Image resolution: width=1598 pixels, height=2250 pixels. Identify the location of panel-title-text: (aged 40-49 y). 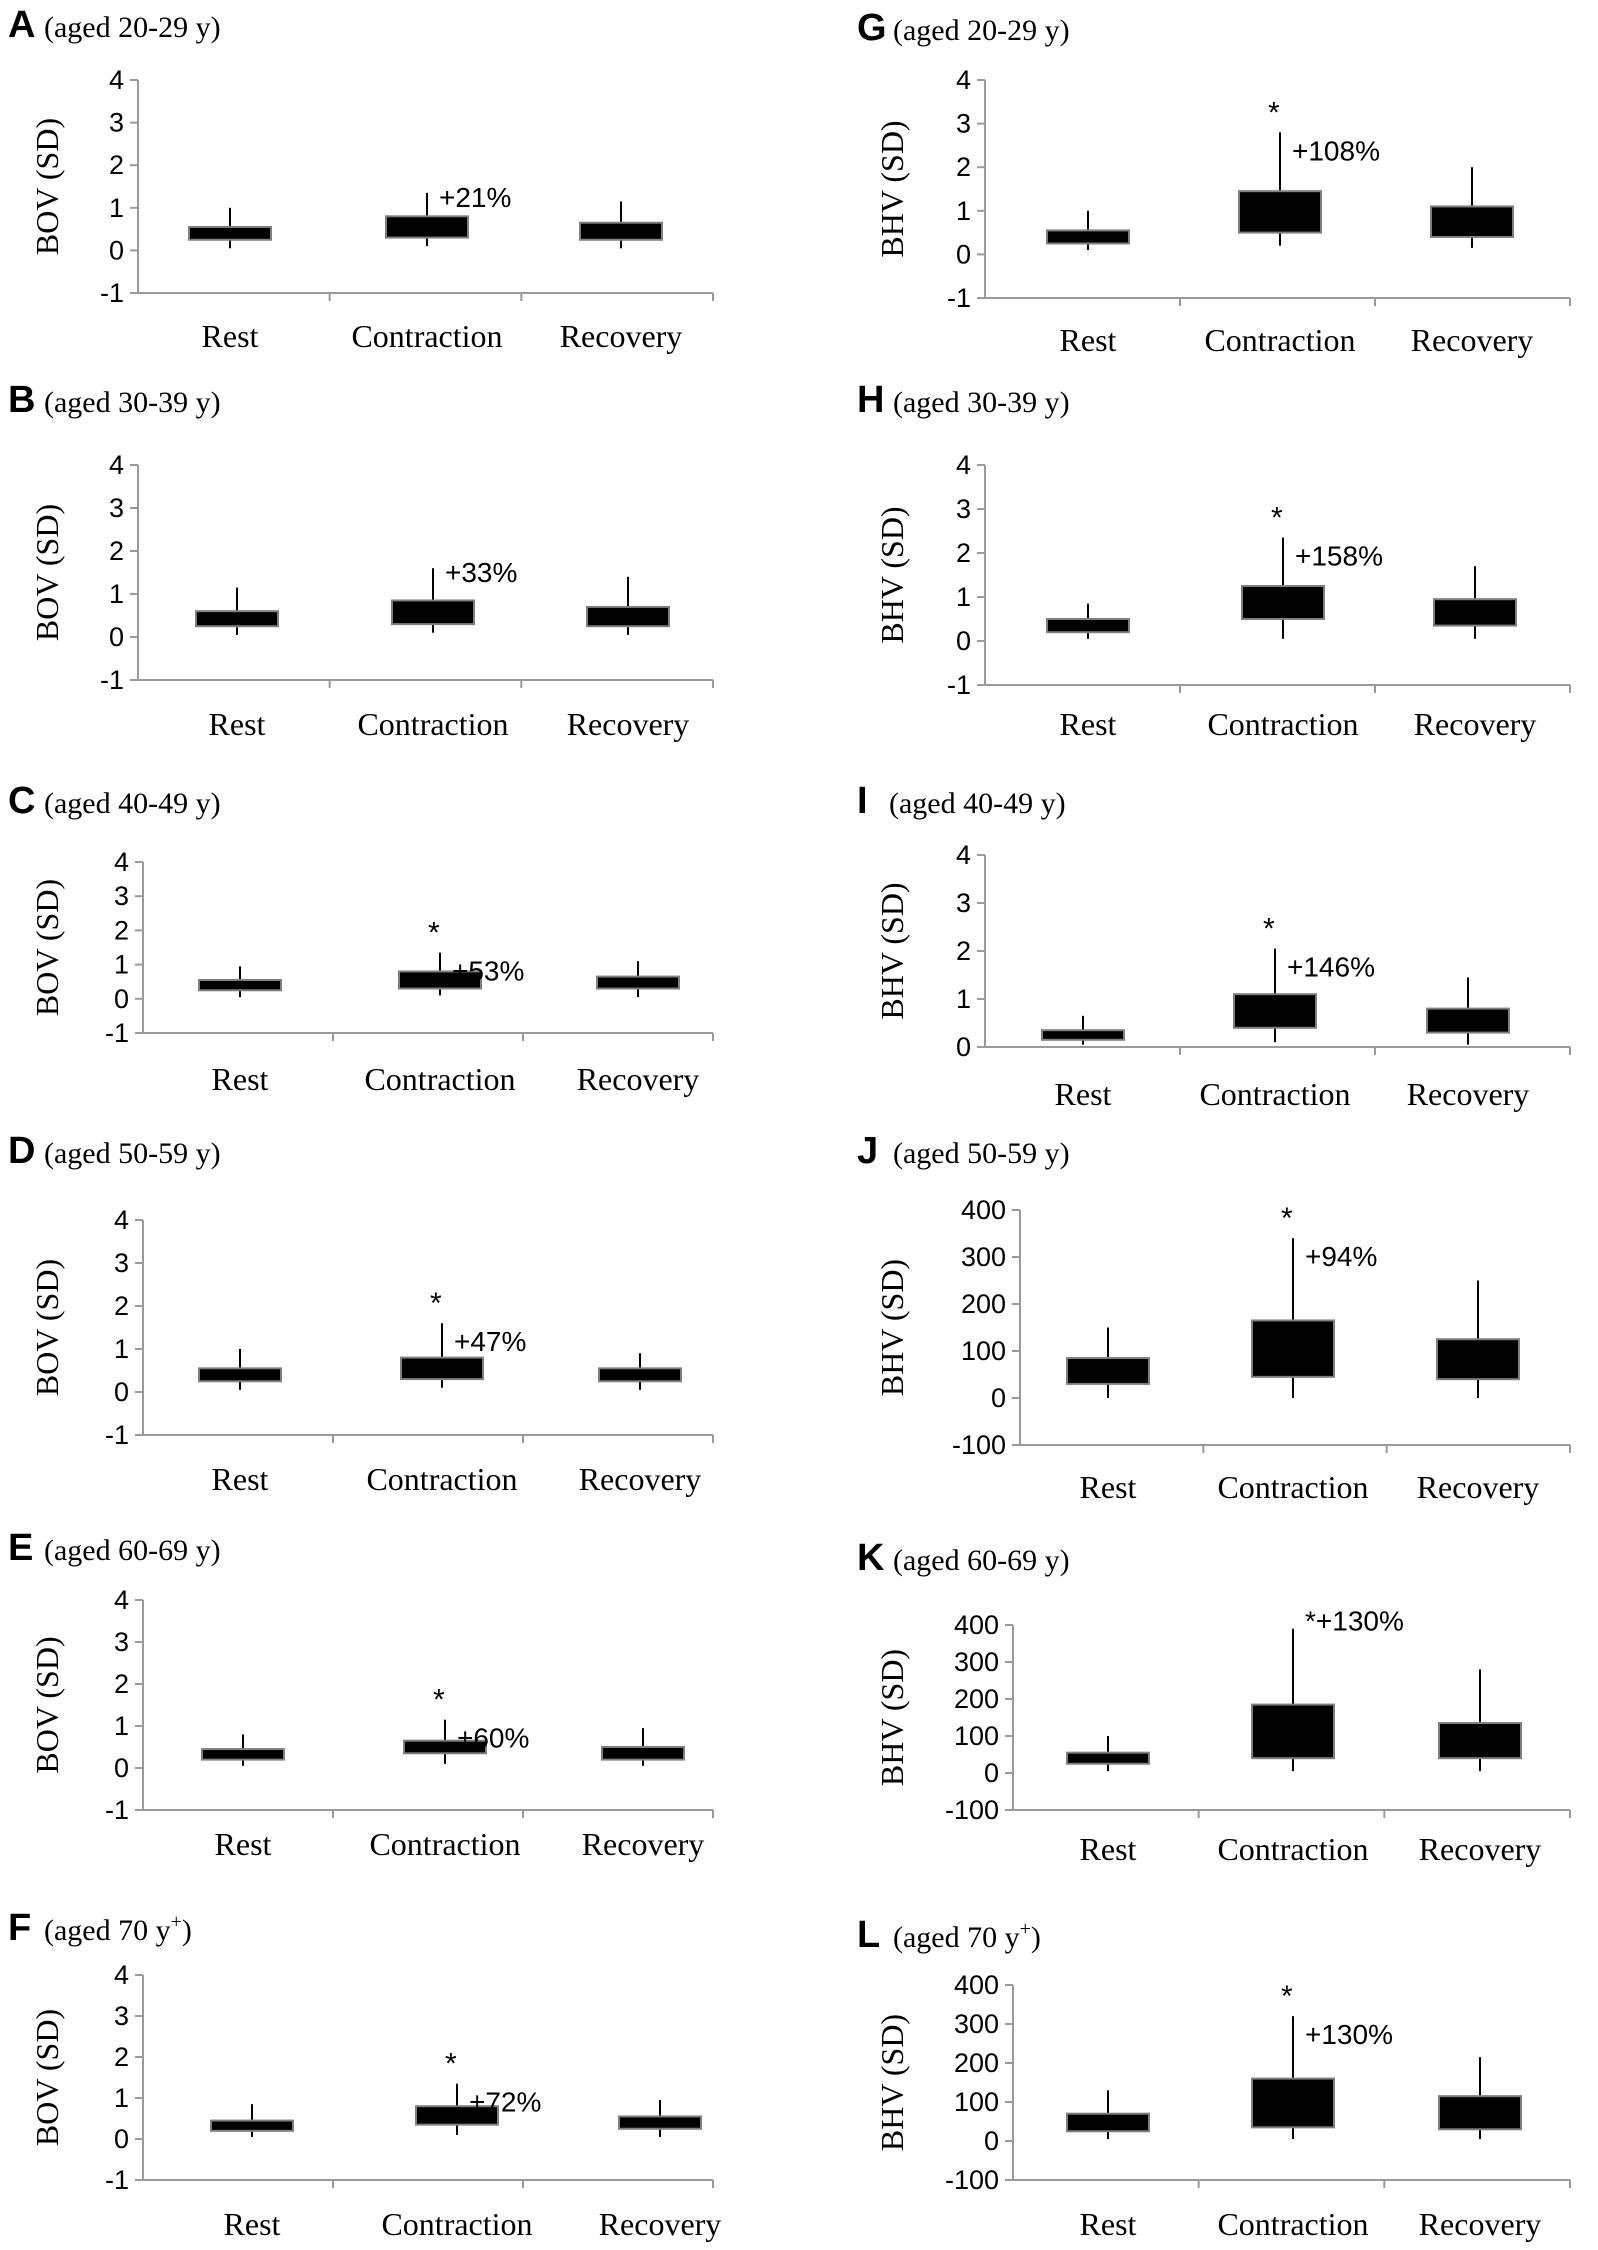
(977, 803).